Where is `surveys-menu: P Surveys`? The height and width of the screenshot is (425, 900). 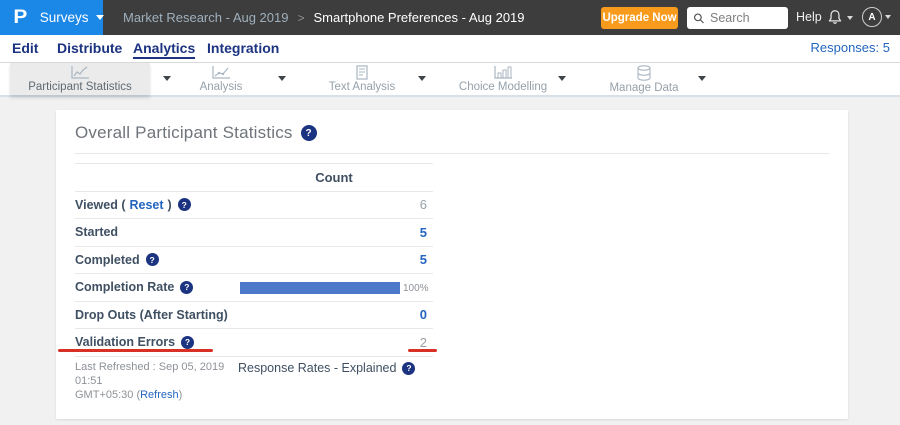
surveys-menu: P Surveys is located at coordinates (52, 17).